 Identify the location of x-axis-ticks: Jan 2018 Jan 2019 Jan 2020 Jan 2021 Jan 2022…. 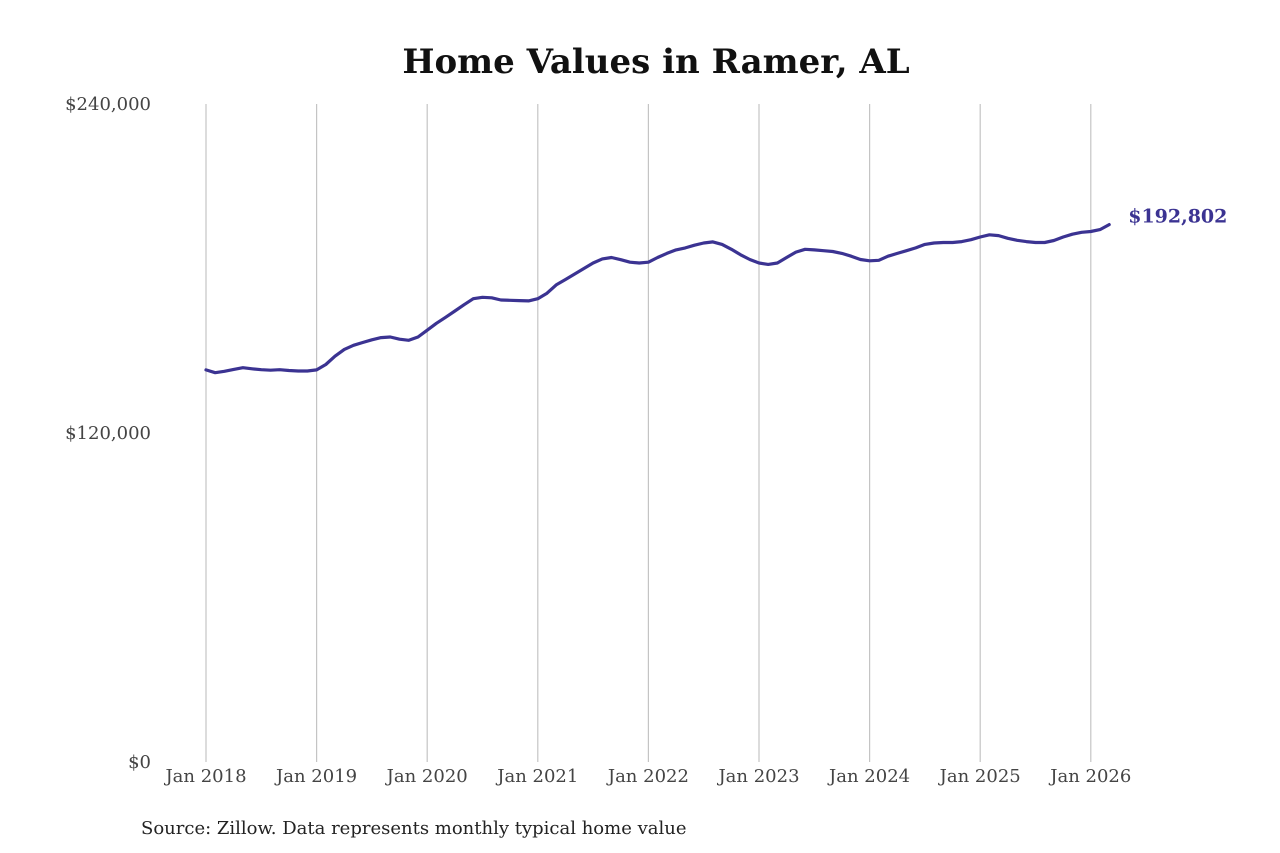
(647, 776).